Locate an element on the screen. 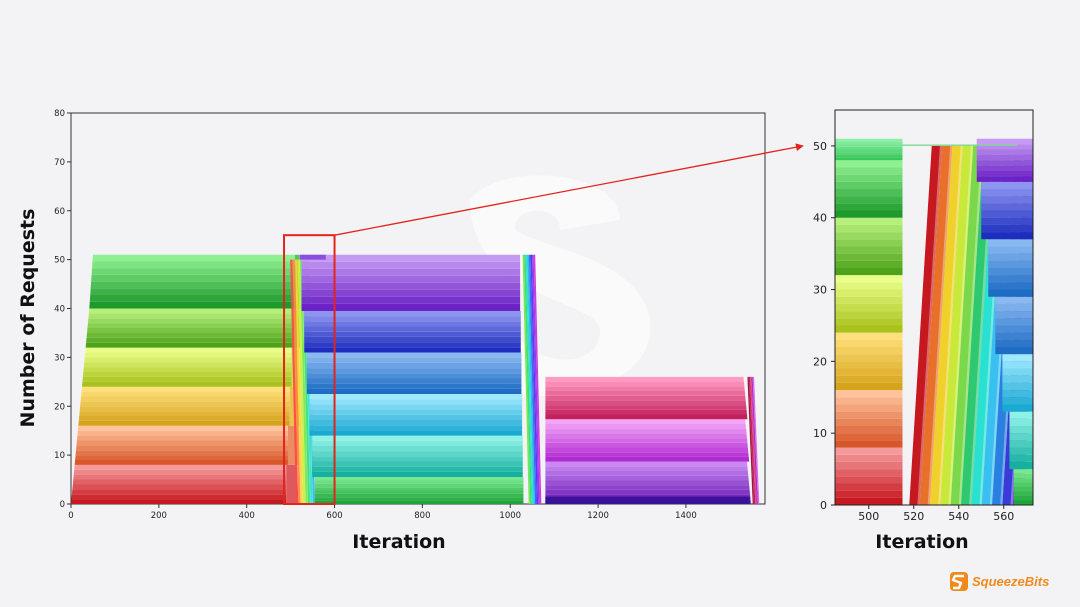  watermark-logo-icon is located at coordinates (560, 286).